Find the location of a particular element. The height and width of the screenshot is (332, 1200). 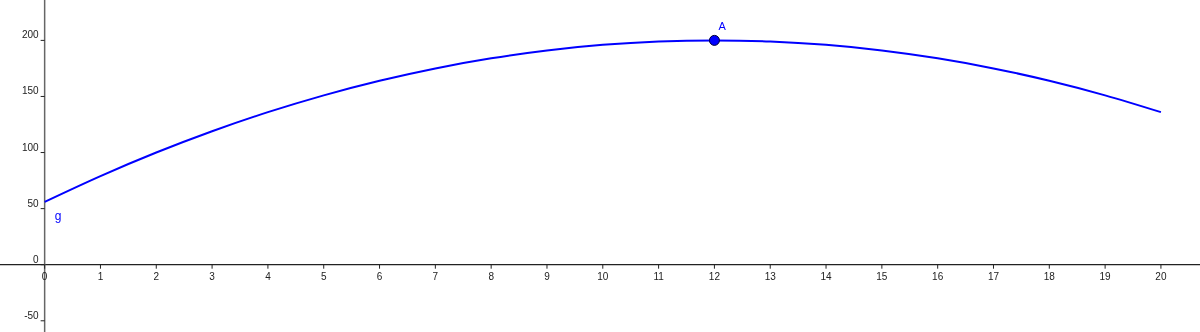

x-tick-label: 14 is located at coordinates (826, 276).